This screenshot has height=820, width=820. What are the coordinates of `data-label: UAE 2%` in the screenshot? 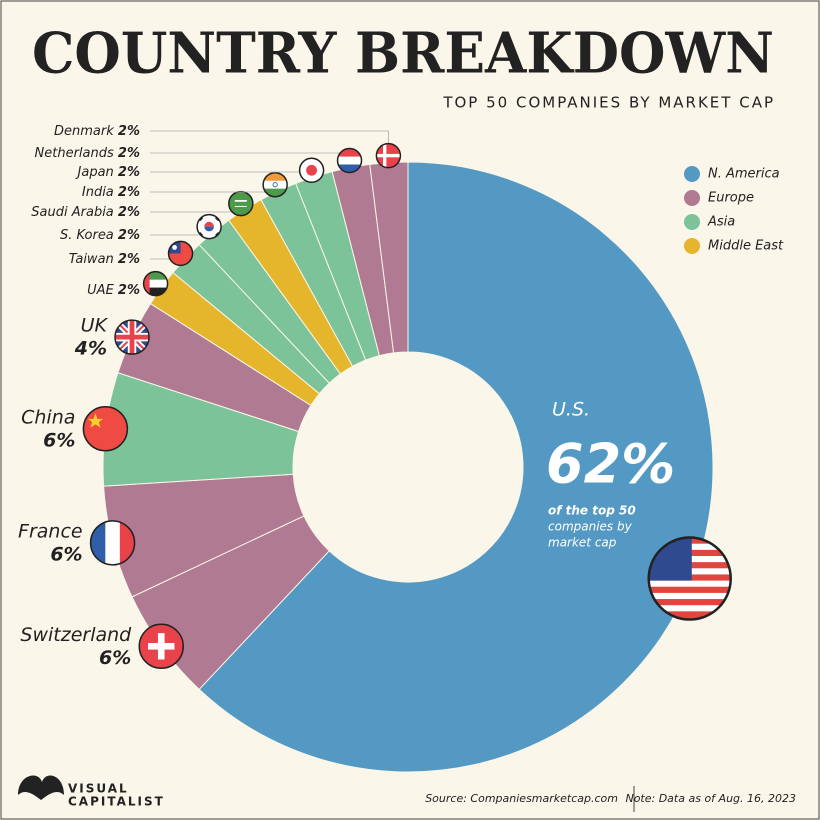 It's located at (113, 290).